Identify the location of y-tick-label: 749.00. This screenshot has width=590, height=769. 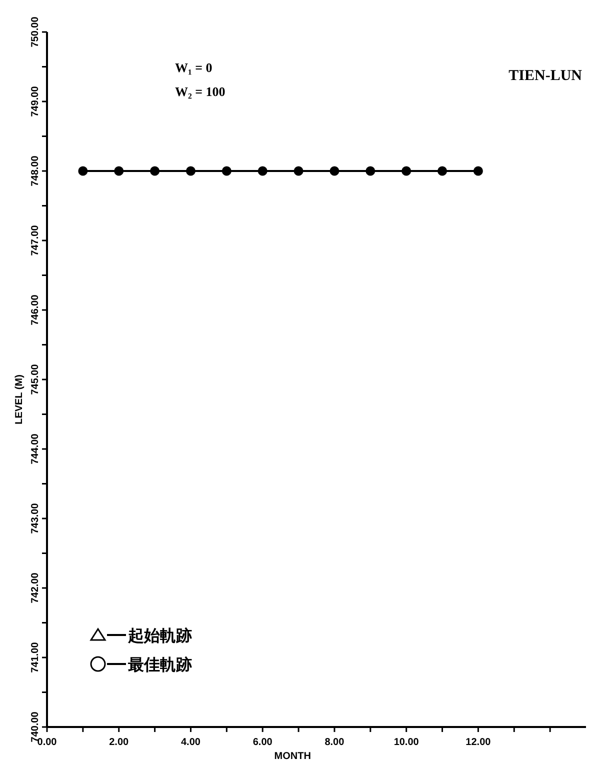
(35, 101).